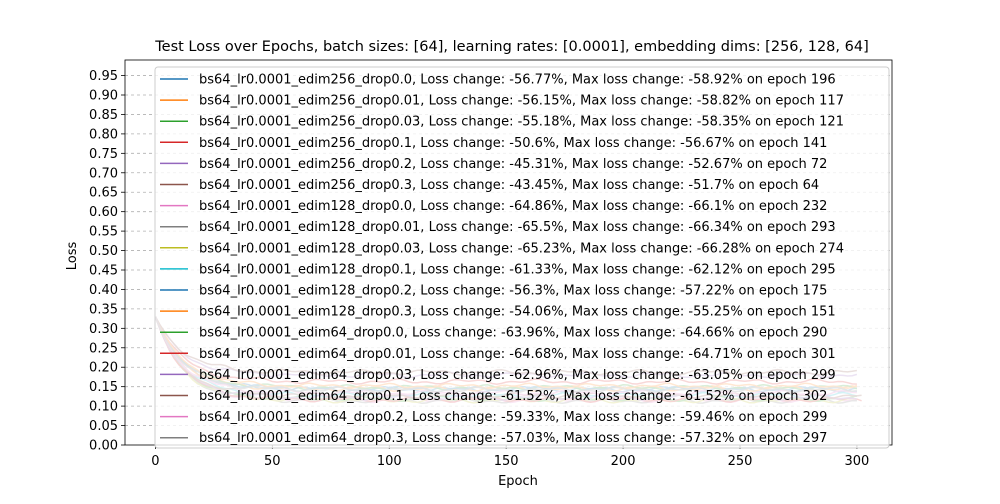 The width and height of the screenshot is (1000, 504). What do you see at coordinates (103, 232) in the screenshot?
I see `y-tick-label: 0.55` at bounding box center [103, 232].